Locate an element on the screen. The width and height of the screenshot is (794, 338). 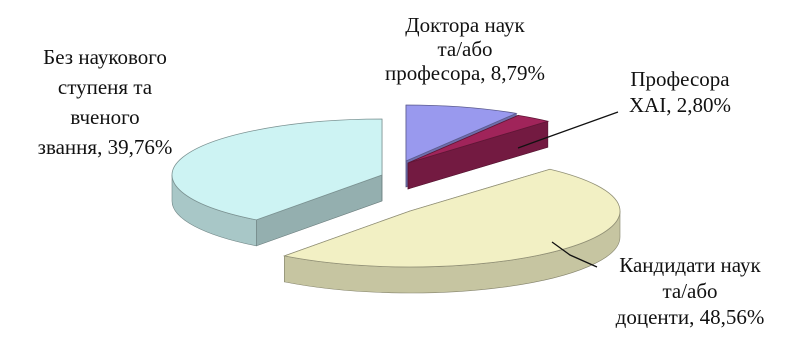
slice-label-line: доценти, 48,56% is located at coordinates (690, 317).